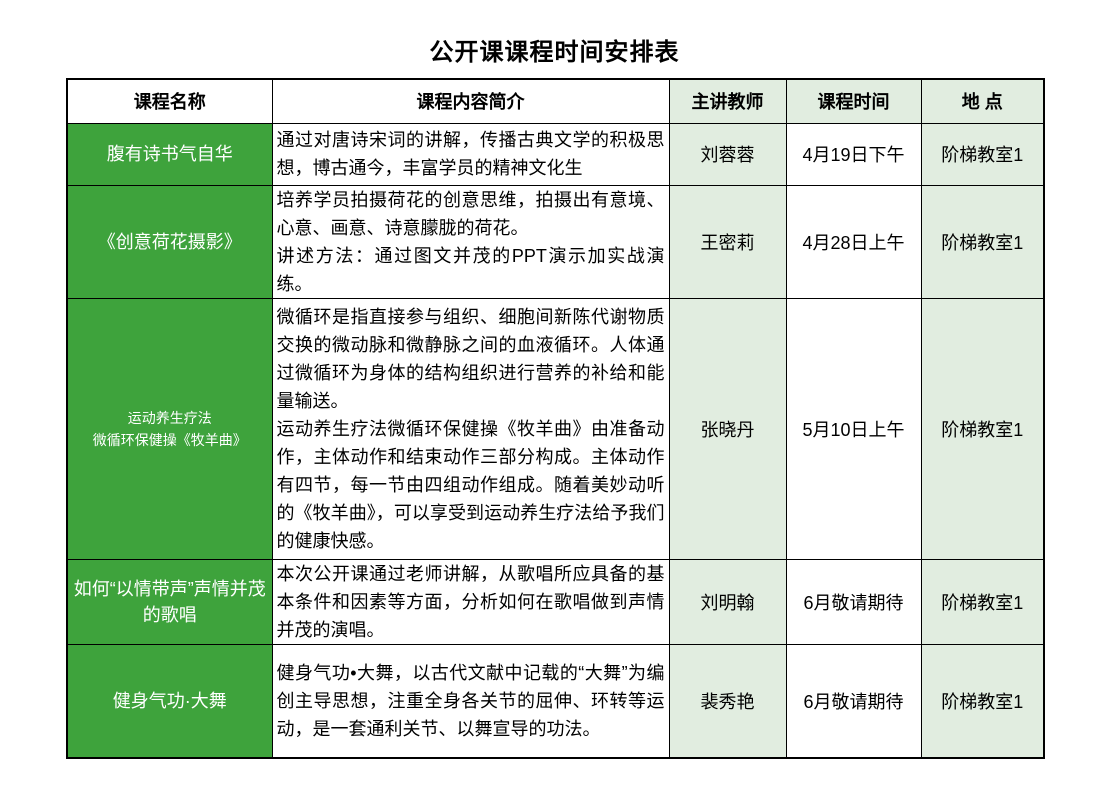  What do you see at coordinates (727, 101) in the screenshot?
I see `header-cell-teacher: 主讲教师` at bounding box center [727, 101].